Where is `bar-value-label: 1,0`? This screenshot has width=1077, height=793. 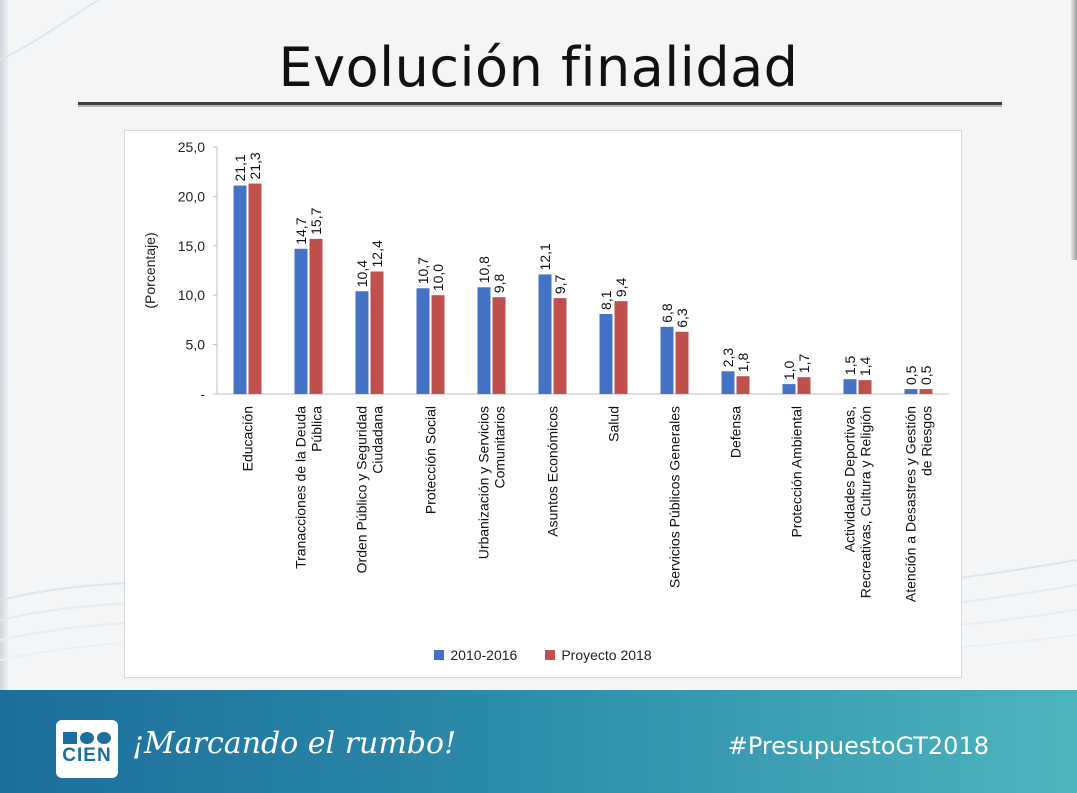
bar-value-label: 1,0 is located at coordinates (789, 370).